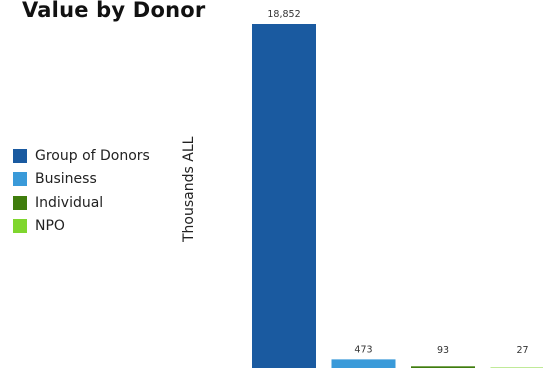 This screenshot has height=369, width=543. Describe the element at coordinates (443, 350) in the screenshot. I see `data-label-individual: 93` at that location.